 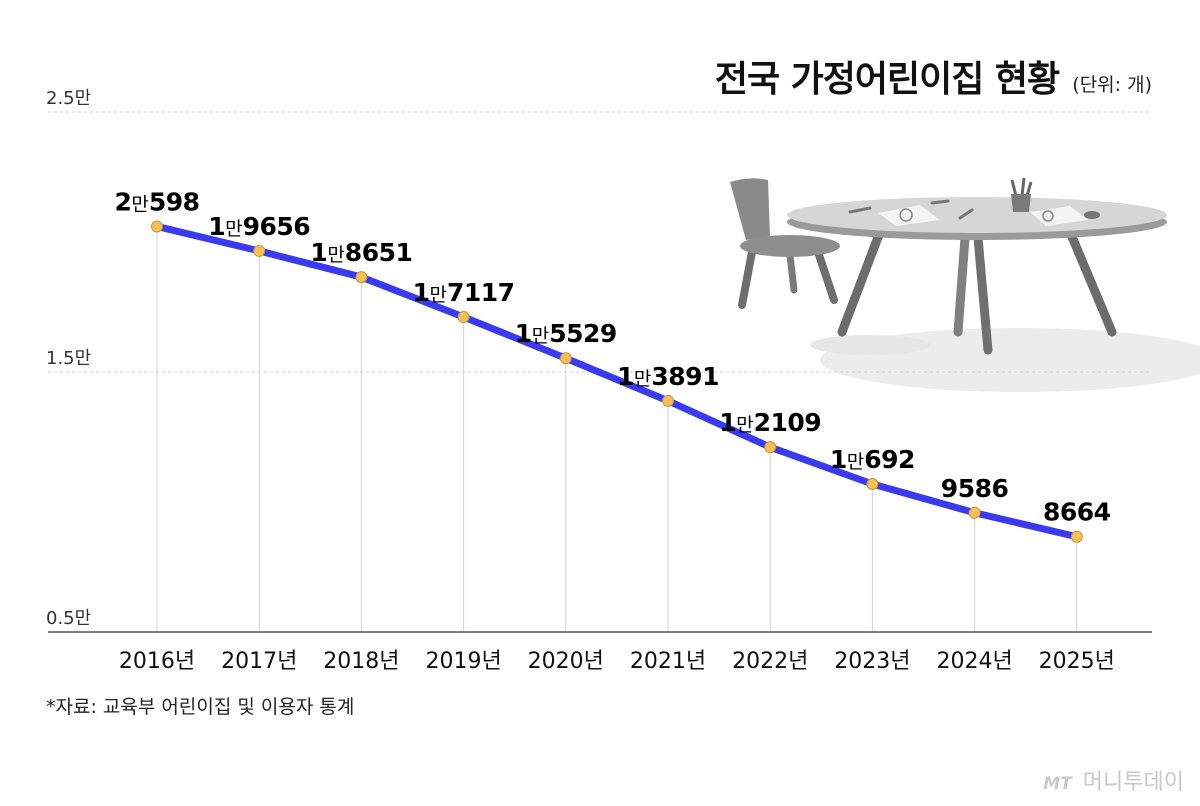 I want to click on chart-header: 전국 가정어린이집 현황 (단위: 개), so click(x=933, y=76).